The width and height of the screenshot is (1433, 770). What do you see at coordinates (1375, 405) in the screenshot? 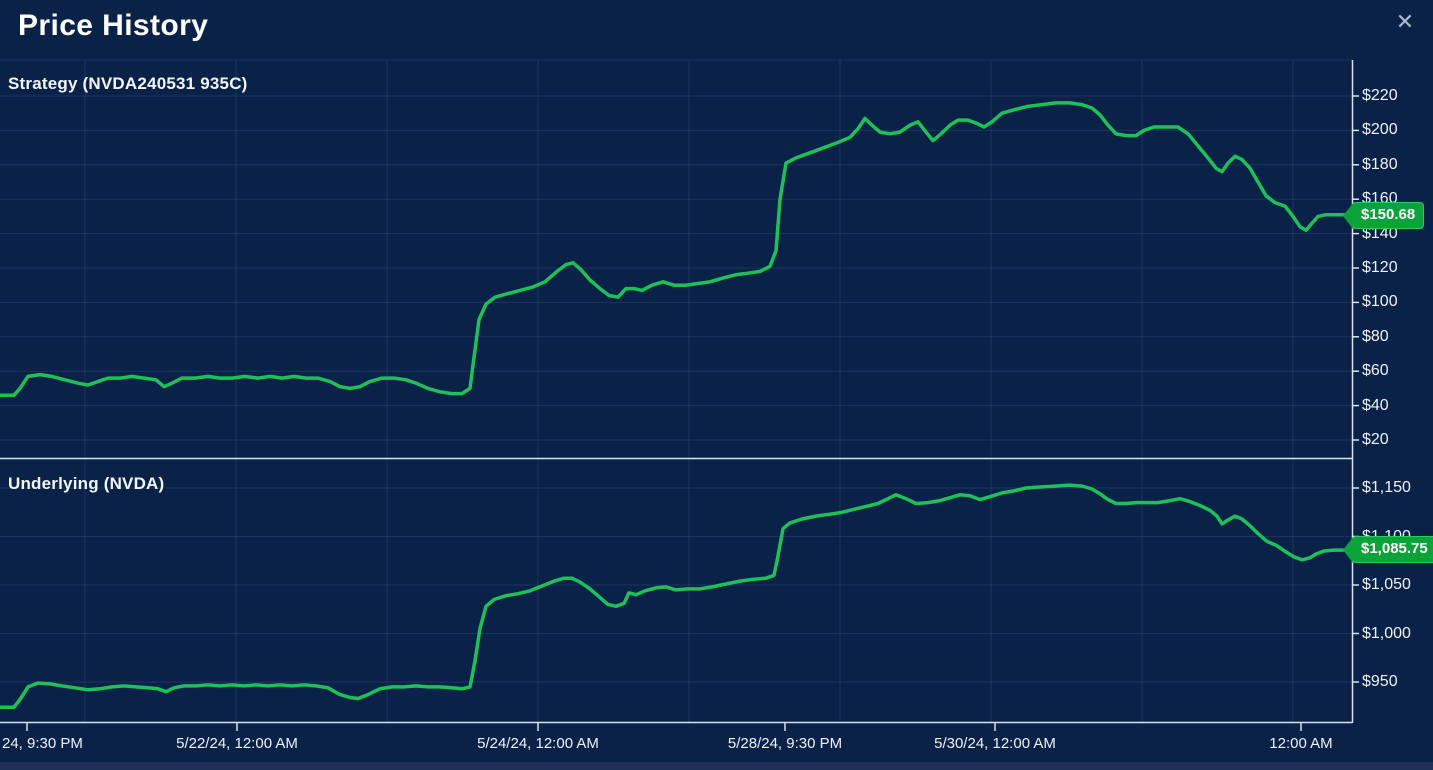
I see `y-axis-label: $40` at bounding box center [1375, 405].